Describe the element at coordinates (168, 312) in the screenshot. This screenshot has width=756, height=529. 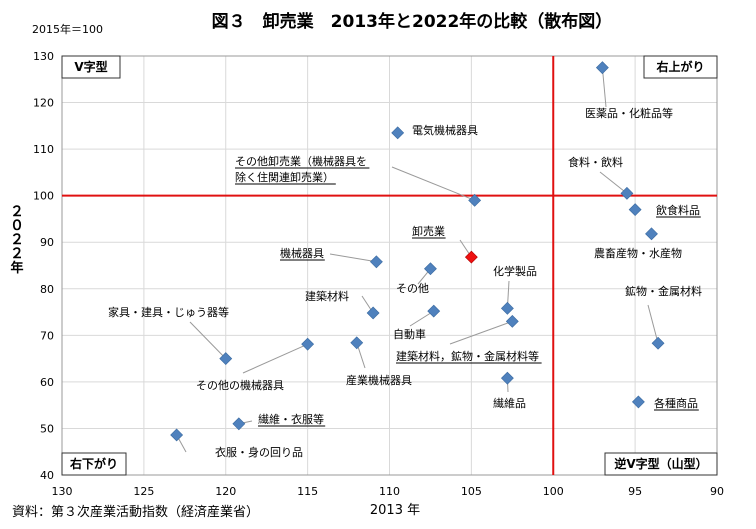
I see `data-label: 家具・建具・じゅう器等` at that location.